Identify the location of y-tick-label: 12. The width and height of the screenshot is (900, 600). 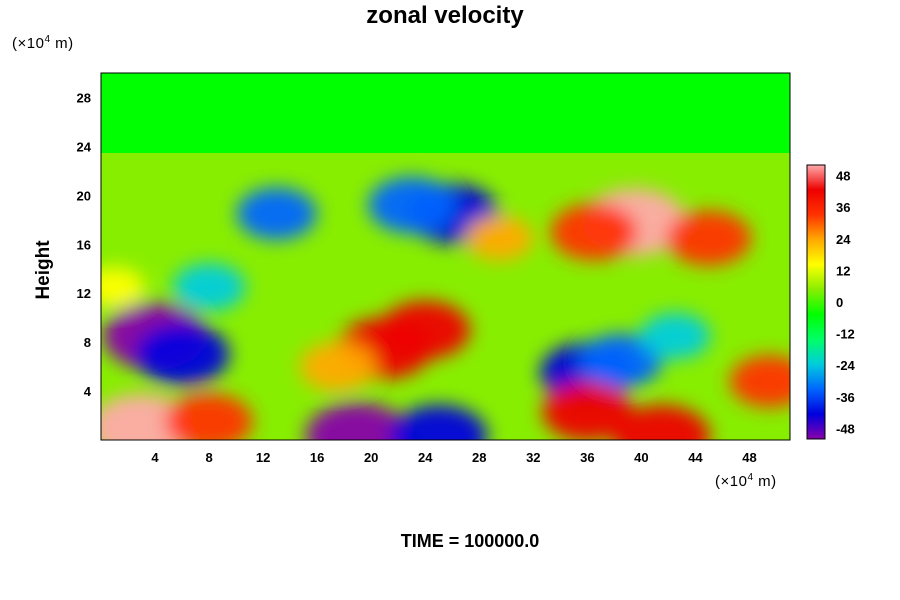
(84, 293).